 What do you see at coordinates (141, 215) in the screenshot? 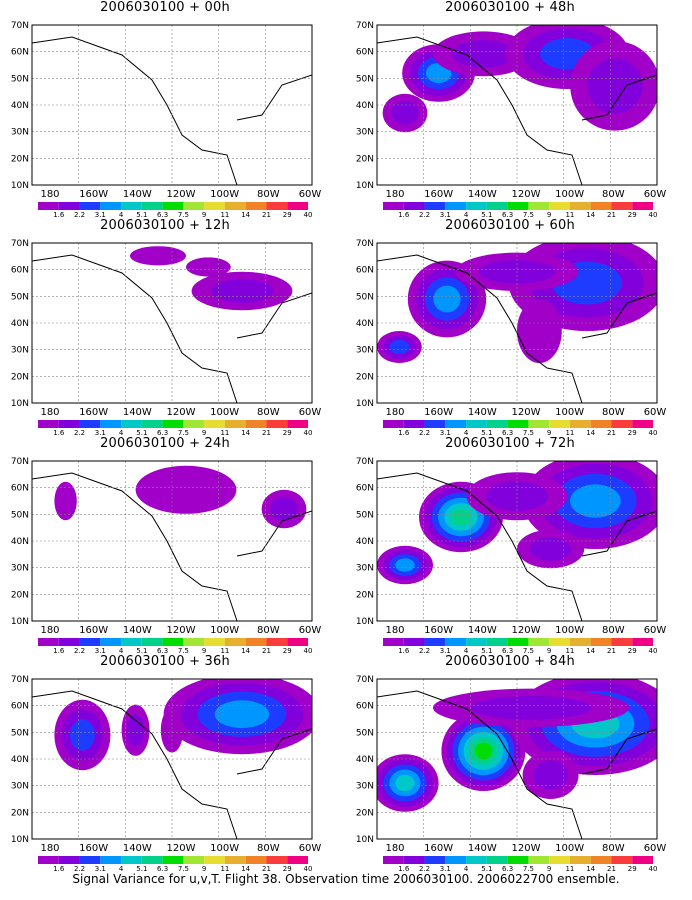
I see `colorbar-label: 5.1` at bounding box center [141, 215].